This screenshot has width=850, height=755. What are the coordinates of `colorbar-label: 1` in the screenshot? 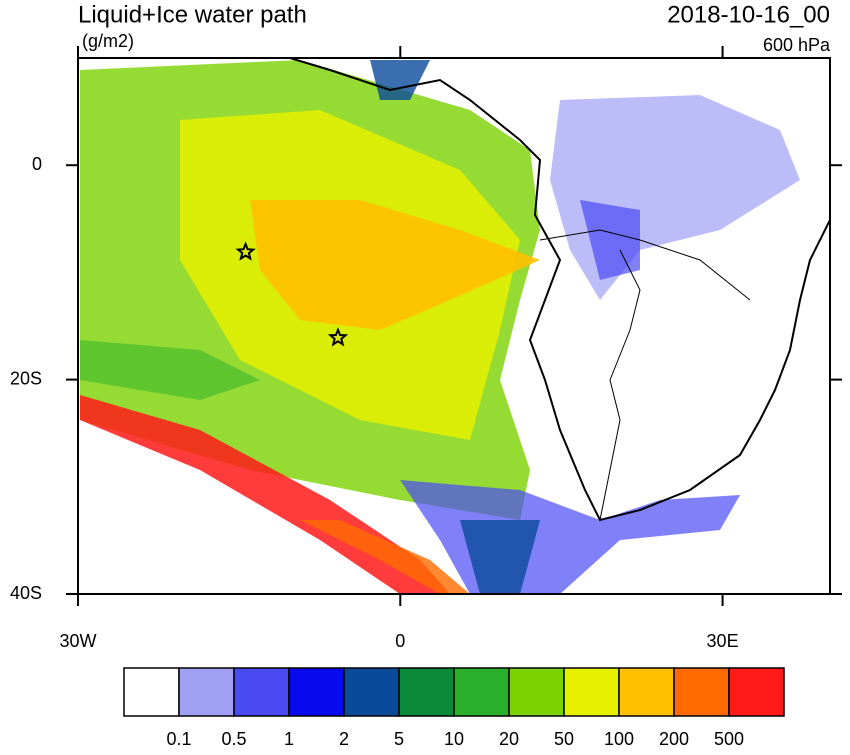 It's located at (289, 739).